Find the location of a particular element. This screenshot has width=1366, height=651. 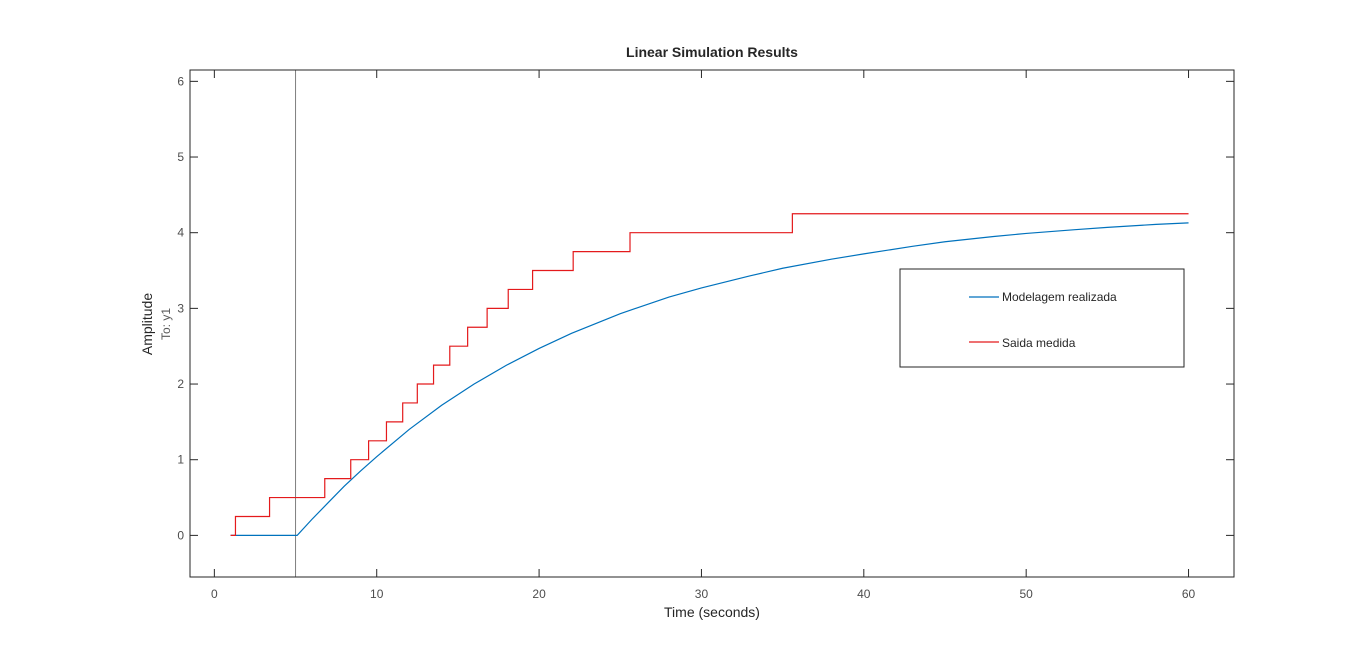

chart-title: Linear Simulation Results is located at coordinates (712, 52).